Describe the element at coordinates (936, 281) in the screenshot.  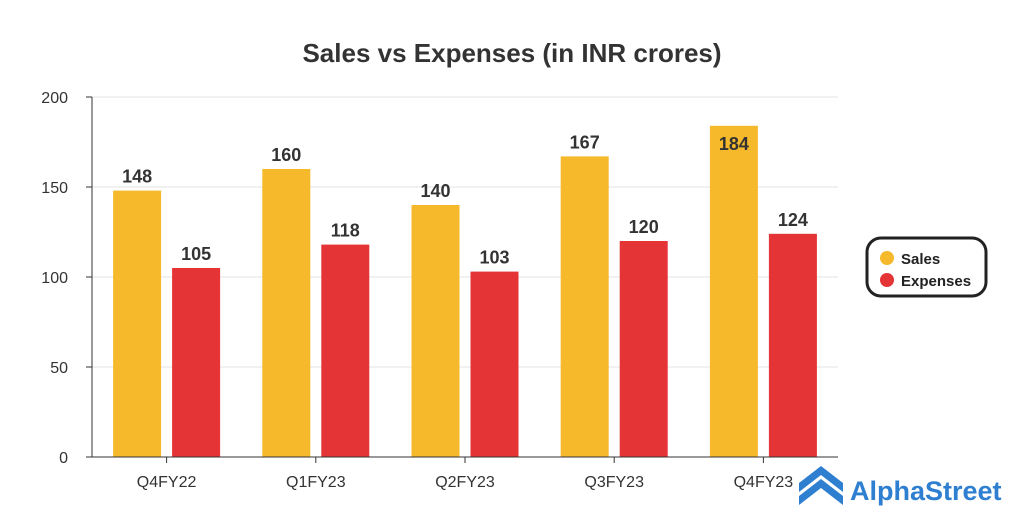
I see `legend-expenses-label: Expenses` at that location.